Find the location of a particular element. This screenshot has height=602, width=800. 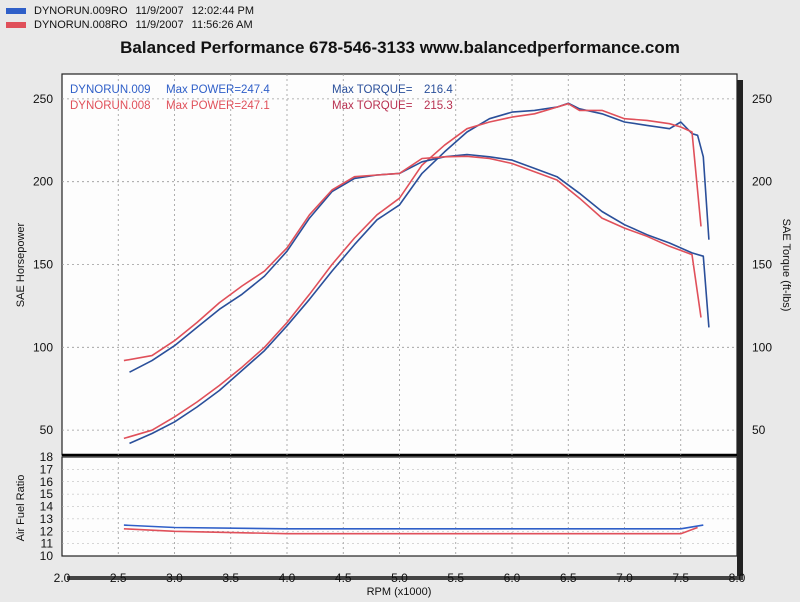

run-legend-item: DYNORUN.008RO 11/9/2007 11:56:26 AM is located at coordinates (130, 25).